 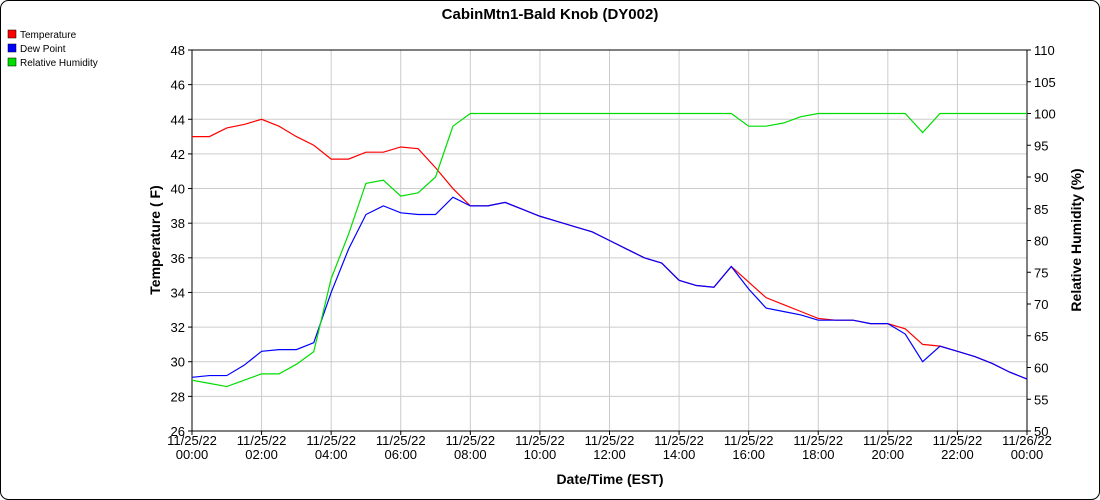 I want to click on y-tick-label: 32, so click(x=178, y=327).